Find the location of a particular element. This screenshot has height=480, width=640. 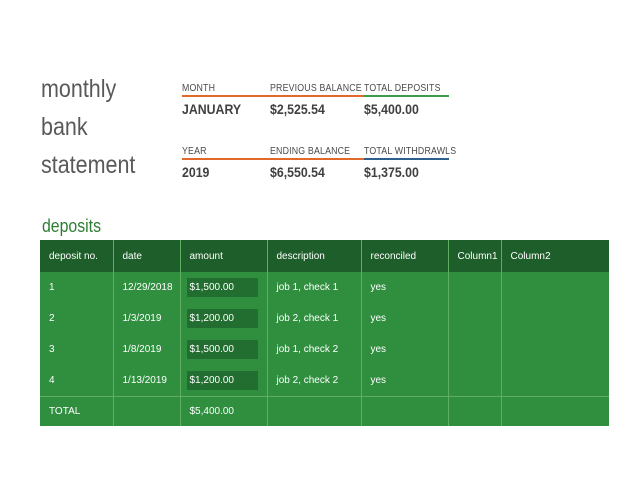

total-withdrawls-field: TOTAL WITHDRAWLS $1,375.00 is located at coordinates (410, 163).